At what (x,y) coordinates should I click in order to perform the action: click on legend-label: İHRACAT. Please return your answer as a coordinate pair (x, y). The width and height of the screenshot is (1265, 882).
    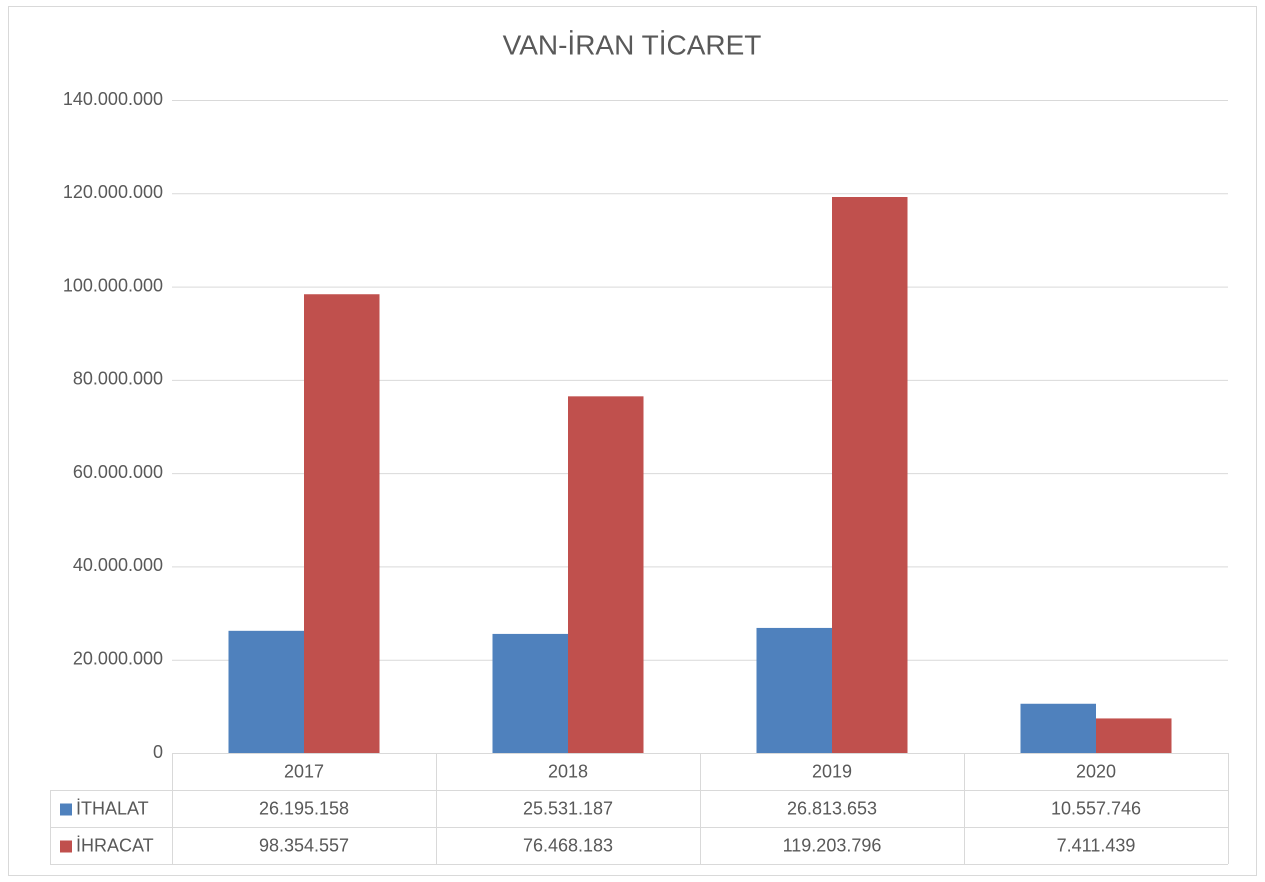
    Looking at the image, I should click on (115, 845).